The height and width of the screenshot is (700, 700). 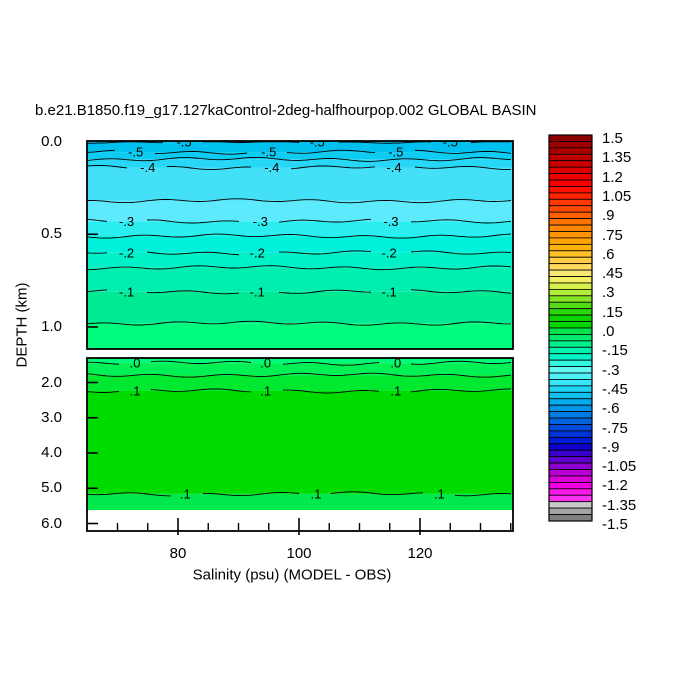 I want to click on colorbar-label: -.6, so click(x=611, y=409).